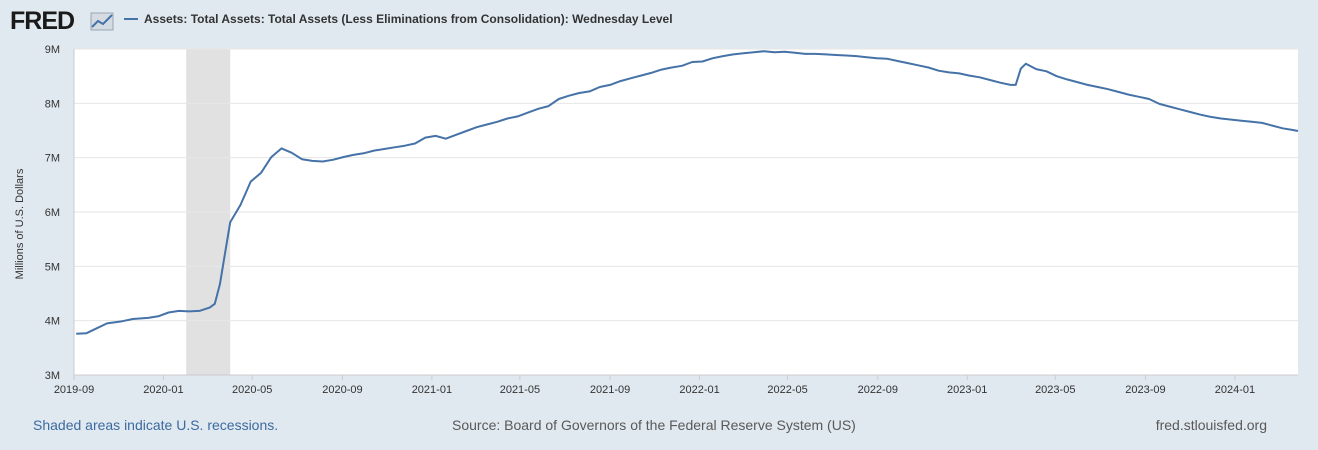 The width and height of the screenshot is (1318, 450). What do you see at coordinates (1211, 425) in the screenshot?
I see `site-link: fred.stlouisfed.org` at bounding box center [1211, 425].